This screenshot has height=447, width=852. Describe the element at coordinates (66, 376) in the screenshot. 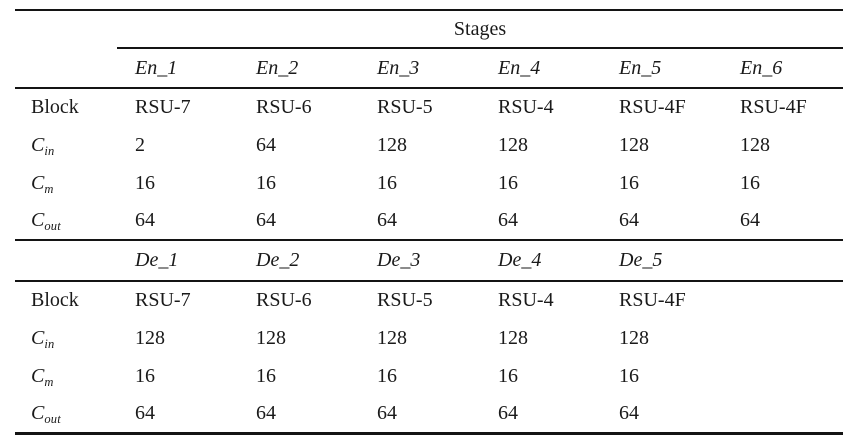

I see `row-label-cm-decoder: Cm` at that location.